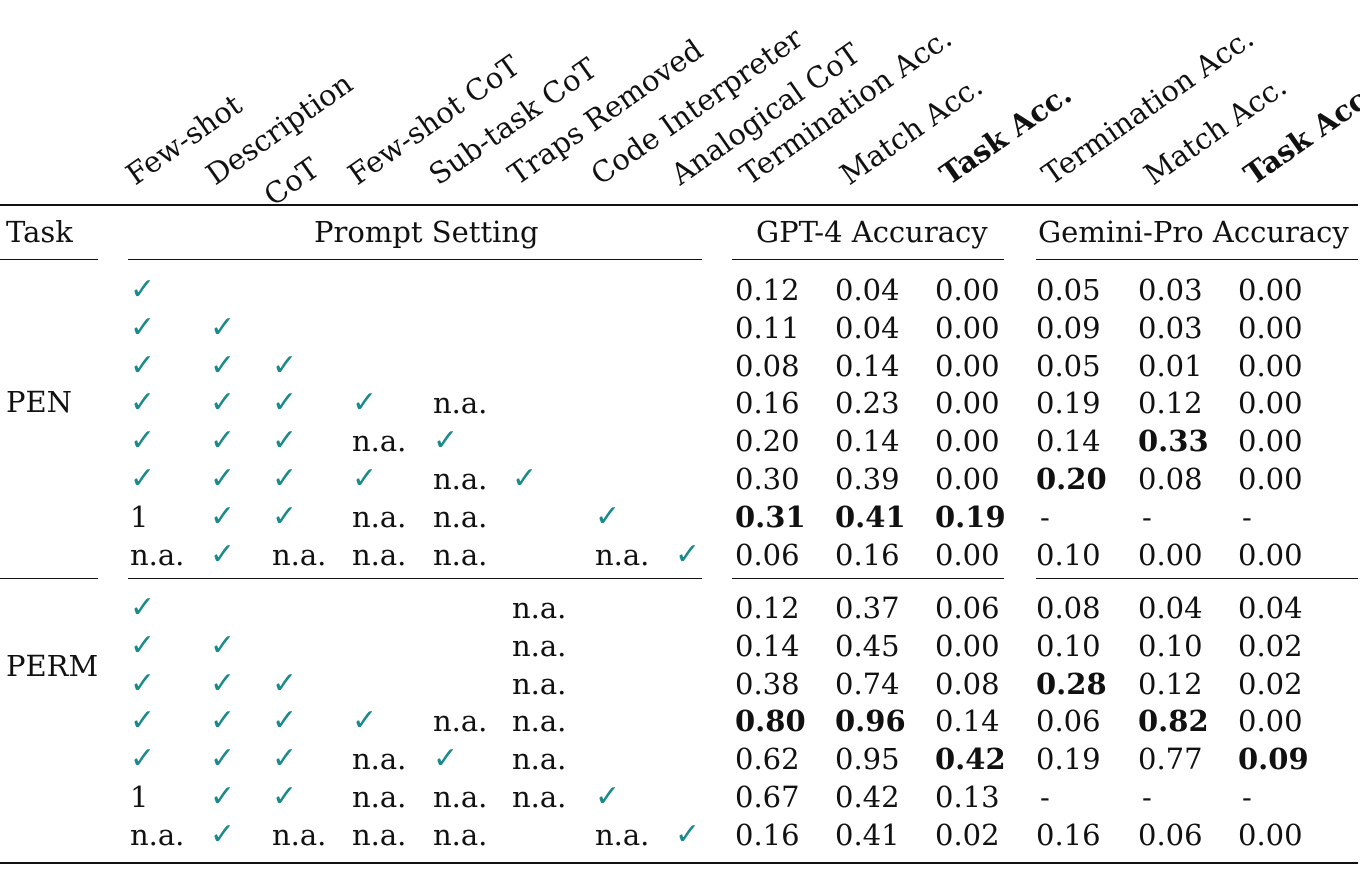 Image resolution: width=1360 pixels, height=869 pixels. Describe the element at coordinates (867, 403) in the screenshot. I see `gpt4-metric-cell: 0.23` at that location.